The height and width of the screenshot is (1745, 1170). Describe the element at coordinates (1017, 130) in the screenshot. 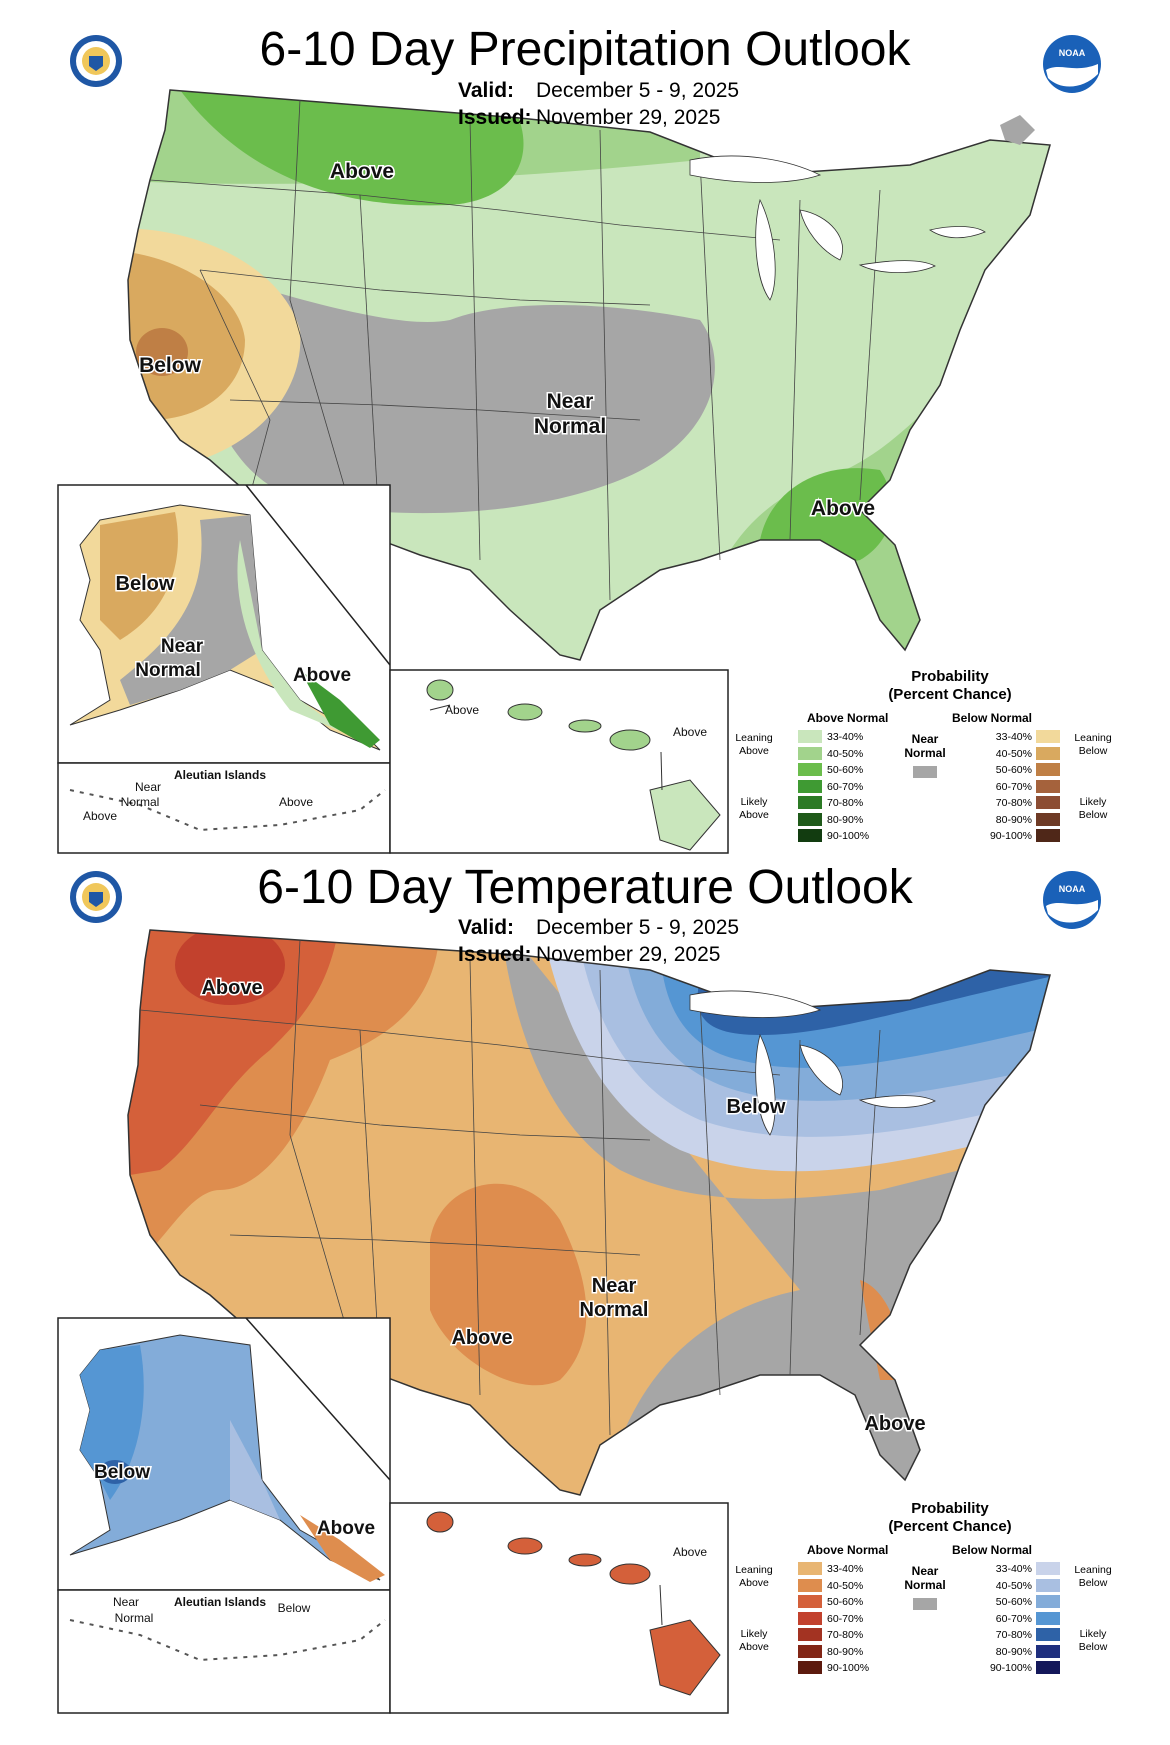

I see `precip-maine-near-normal` at that location.